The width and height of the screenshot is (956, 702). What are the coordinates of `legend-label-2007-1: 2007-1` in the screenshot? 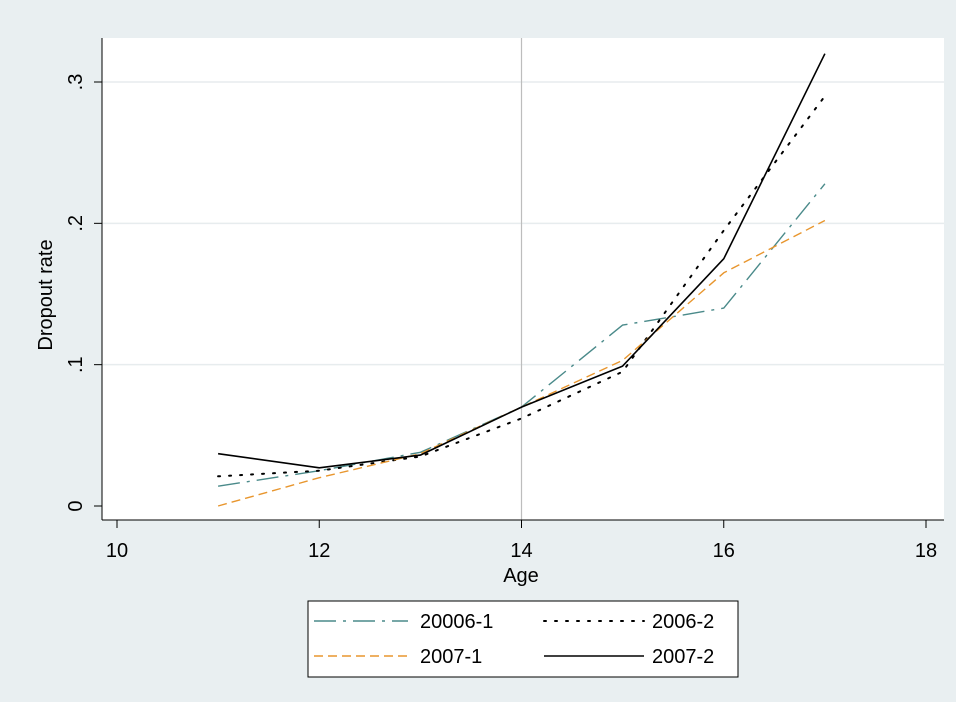 It's located at (451, 657).